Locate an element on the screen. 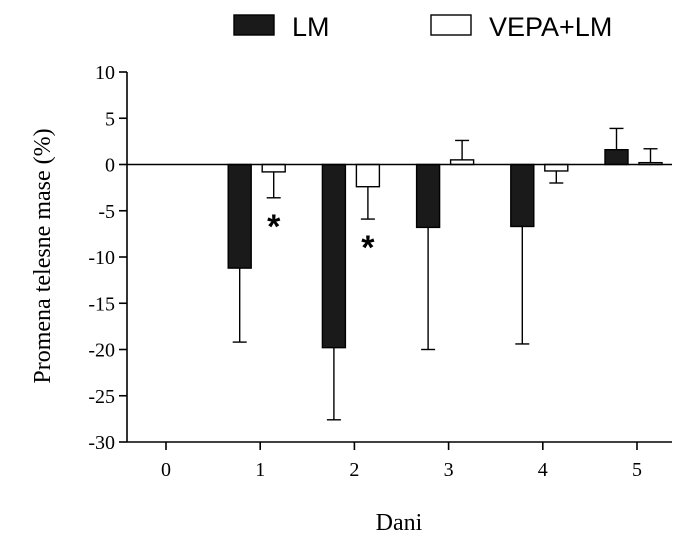  x-tick-label: 1 is located at coordinates (260, 470).